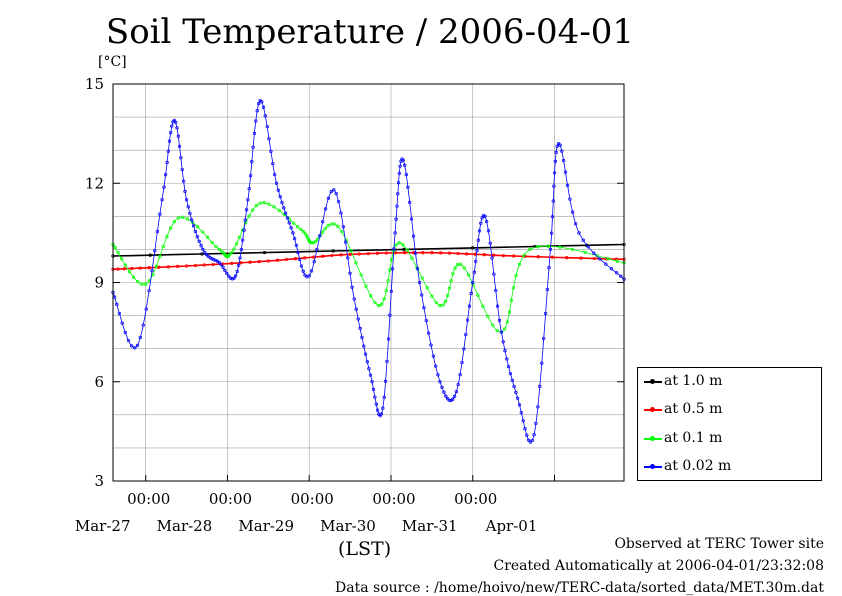  I want to click on legend: at 1.0 m at 0.5 m at 0.1 m at 0.02 m, so click(729, 424).